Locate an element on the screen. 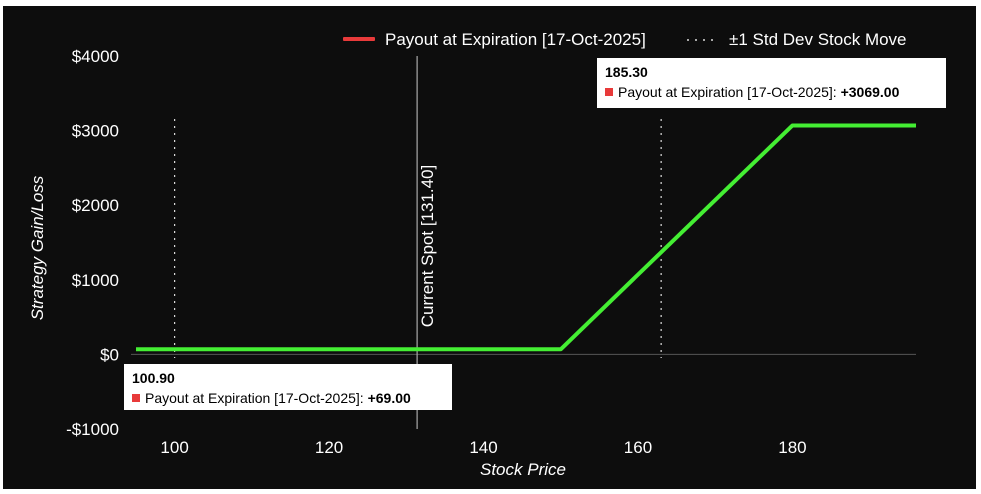 This screenshot has height=494, width=981. x-tick-label-3: 160 is located at coordinates (638, 447).